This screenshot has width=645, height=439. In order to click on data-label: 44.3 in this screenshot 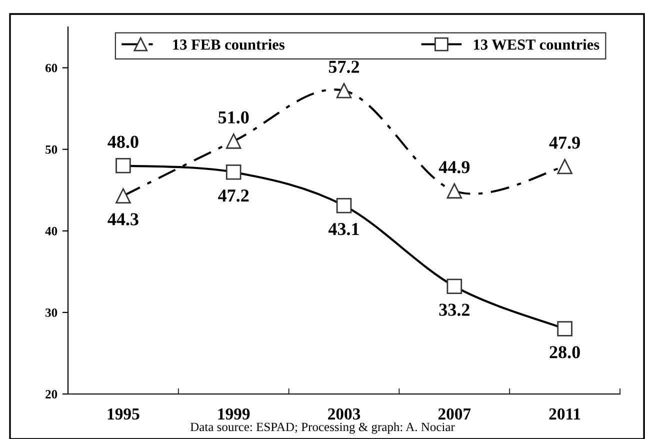, I will do `click(123, 219)`.